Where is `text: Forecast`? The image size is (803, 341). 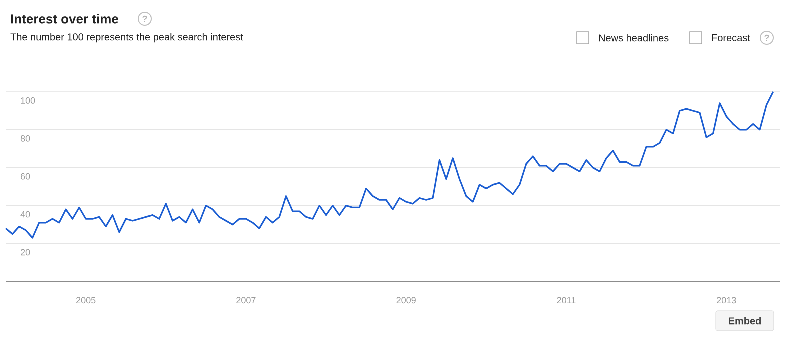
text: Forecast is located at coordinates (731, 38).